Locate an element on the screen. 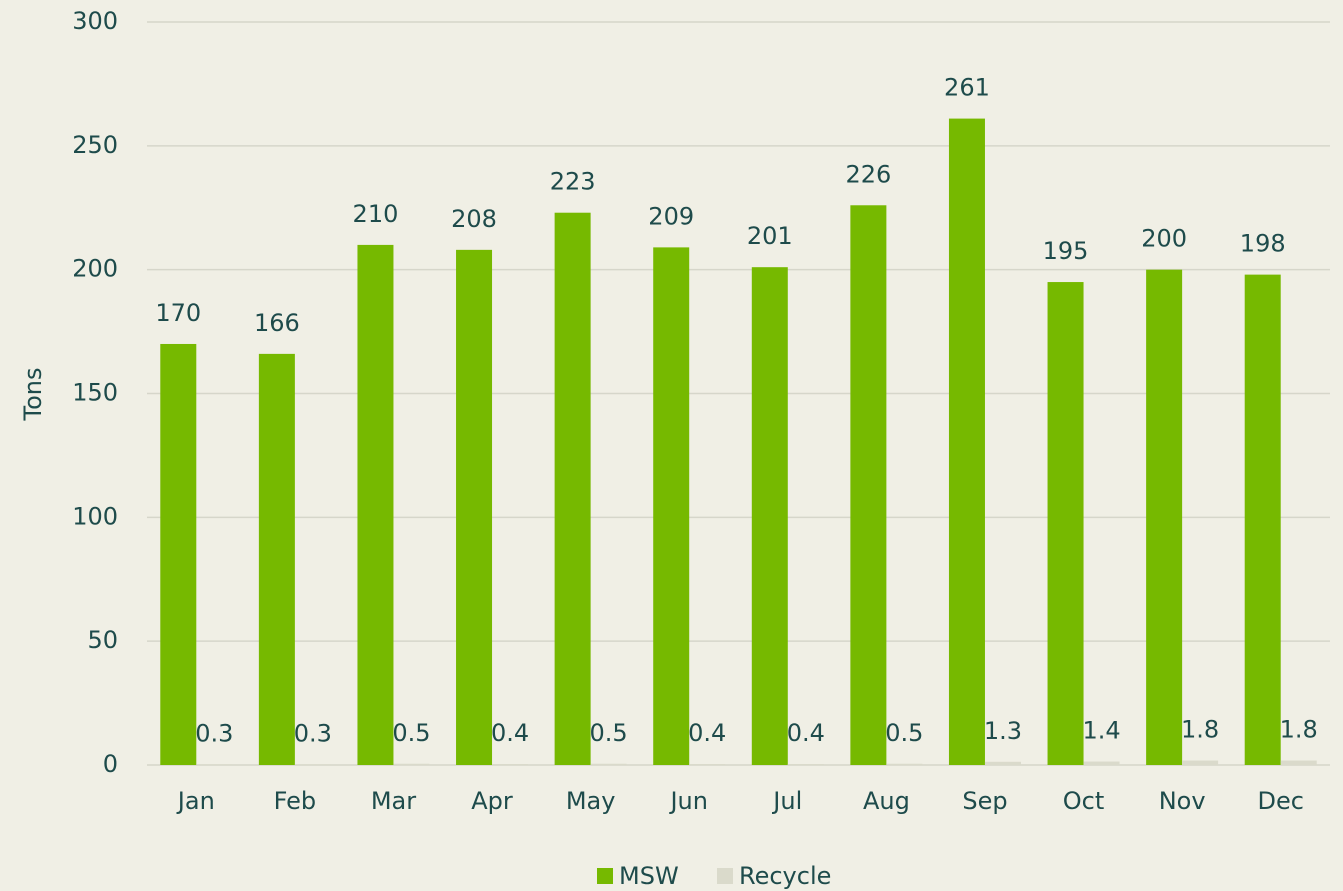 Image resolution: width=1343 pixels, height=891 pixels. y-tick-label: 0 is located at coordinates (110, 764).